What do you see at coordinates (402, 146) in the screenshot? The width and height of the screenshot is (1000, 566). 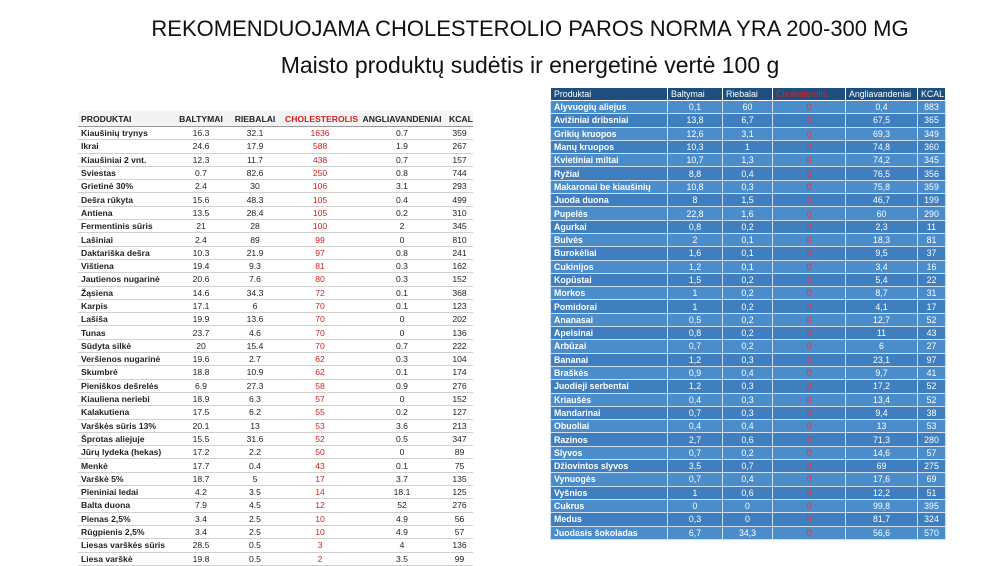 I see `cell-value: 1.9` at bounding box center [402, 146].